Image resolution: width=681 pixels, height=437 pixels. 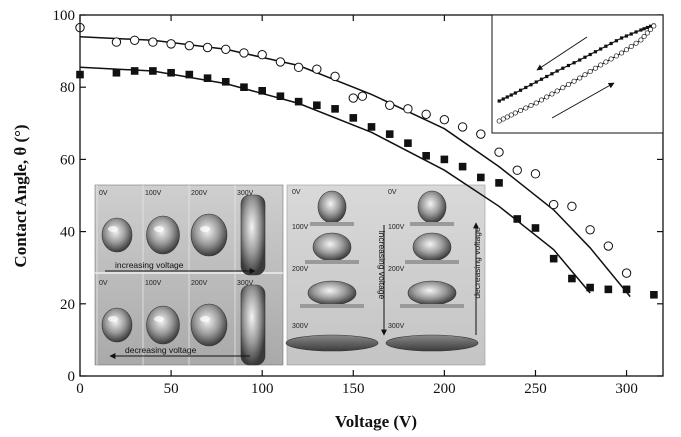 What do you see at coordinates (245, 193) in the screenshot?
I see `photo-left-top-label: 300V` at bounding box center [245, 193].